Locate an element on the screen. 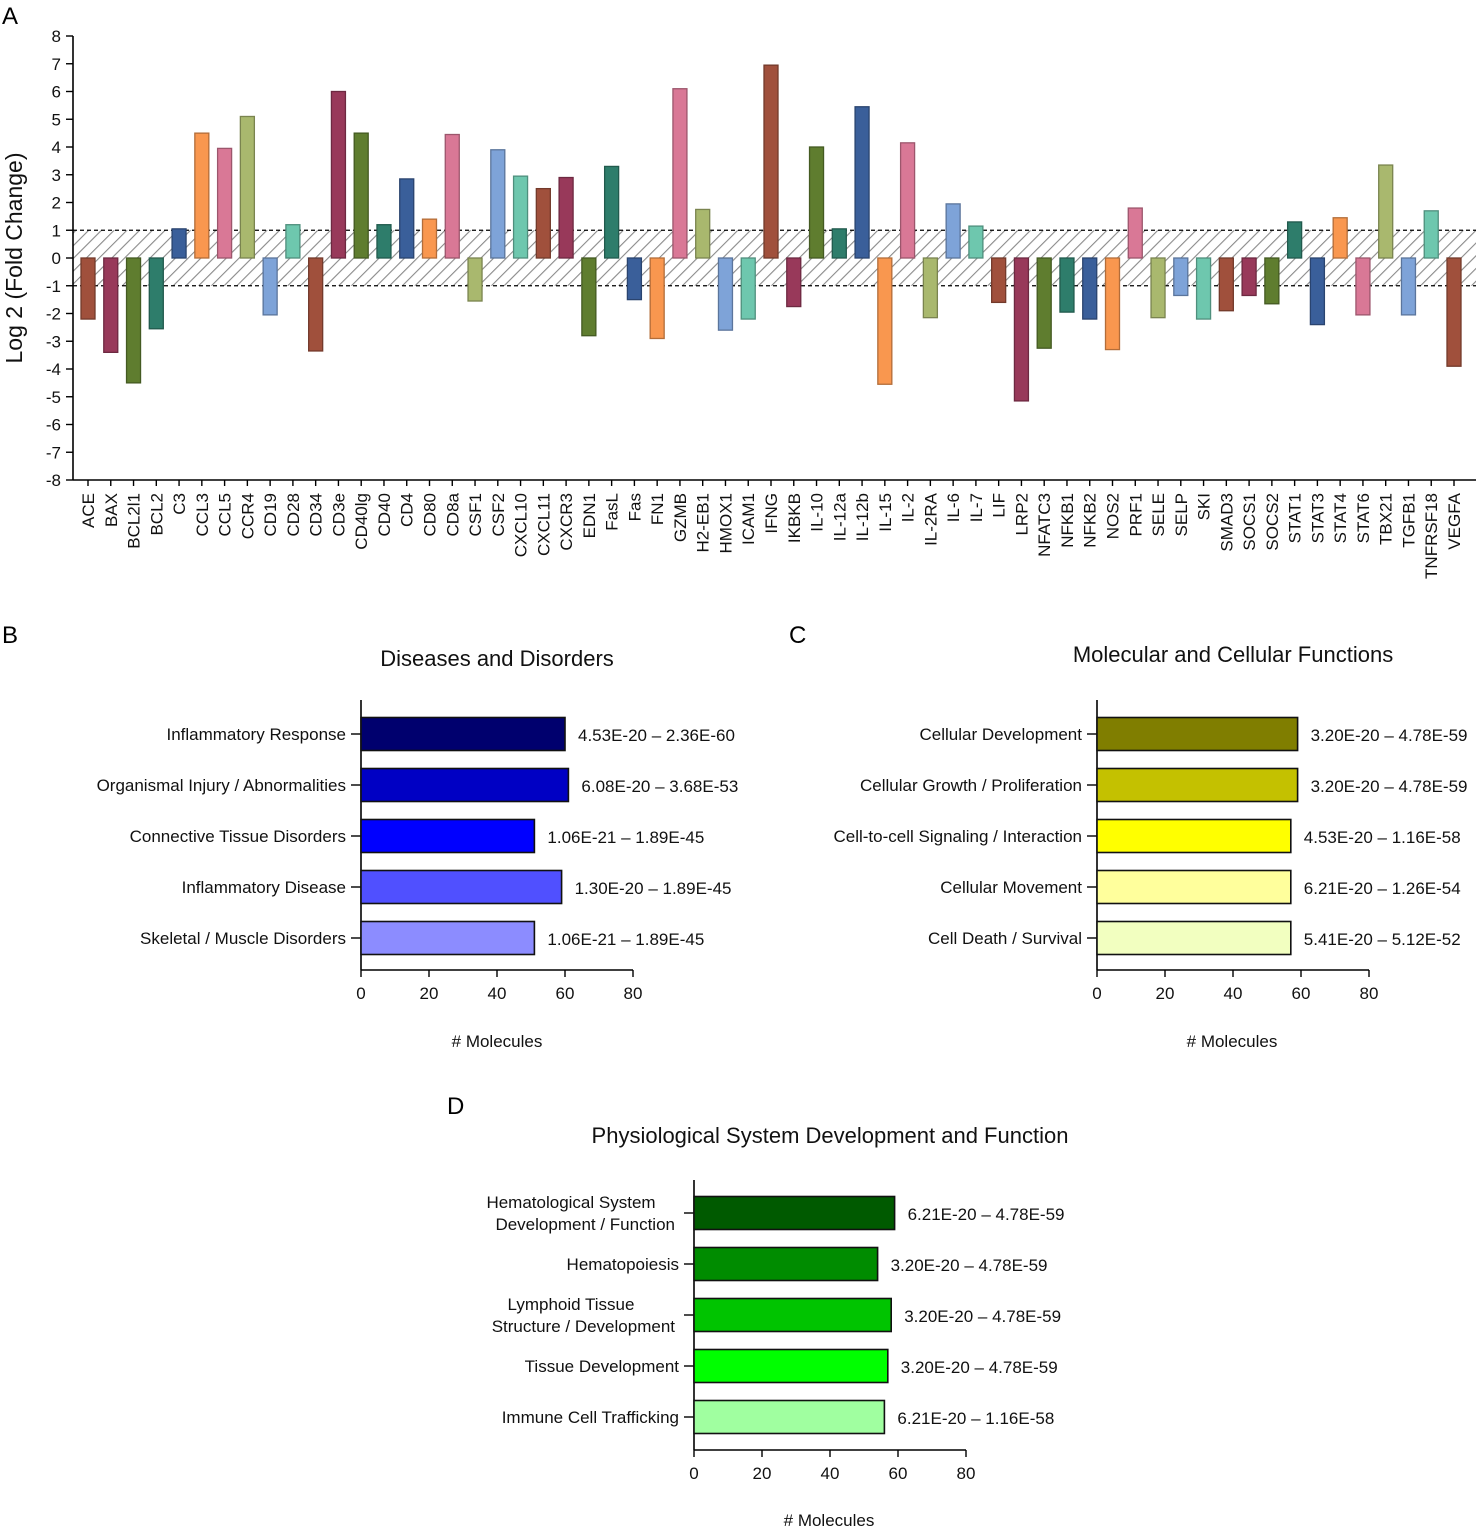 This screenshot has width=1481, height=1527. category-label: Cellular Growth / Proliferation is located at coordinates (971, 785).